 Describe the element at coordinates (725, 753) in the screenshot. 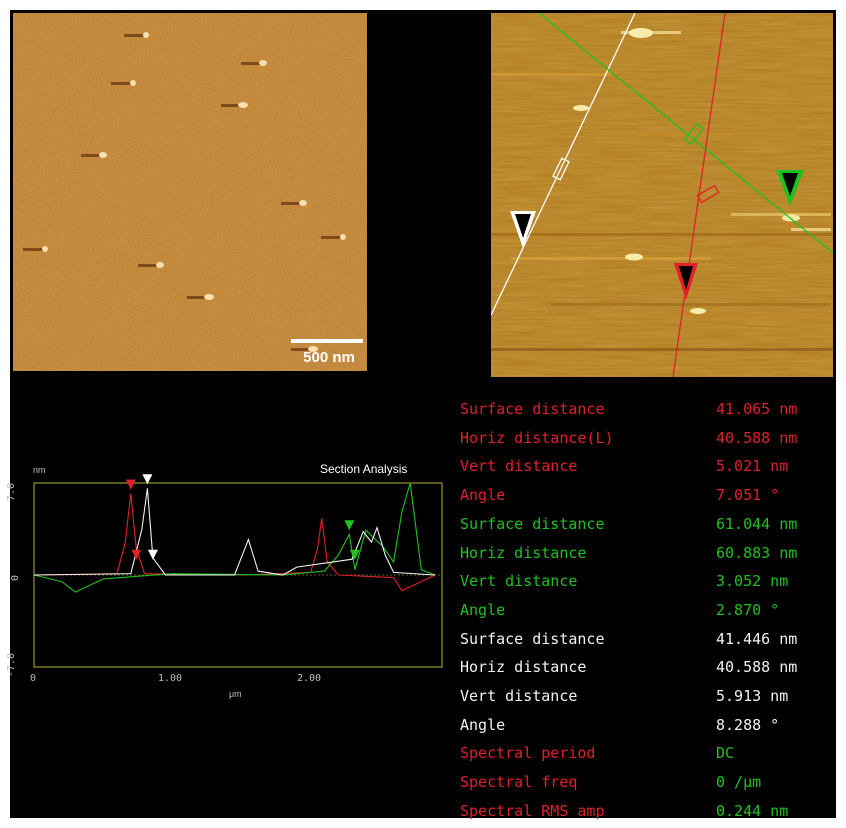

I see `readout-value: DC` at that location.